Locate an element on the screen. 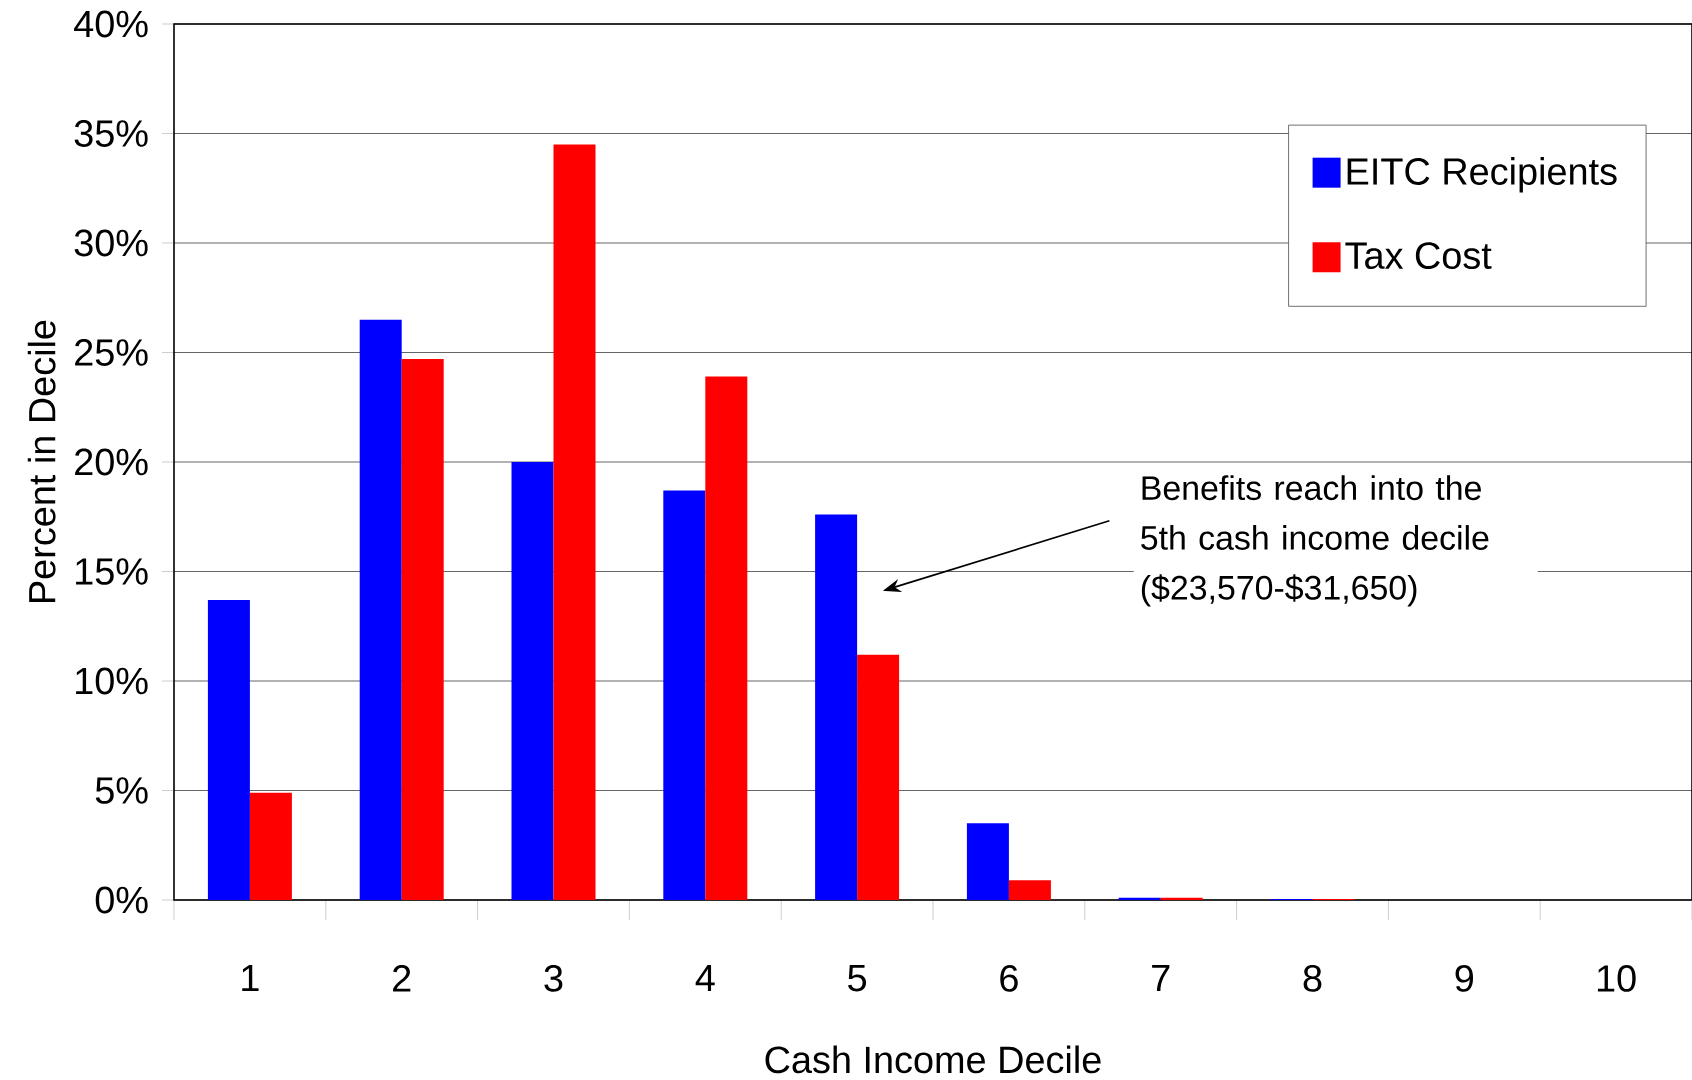 The width and height of the screenshot is (1692, 1080). y-tick-label: 5% is located at coordinates (121, 790).